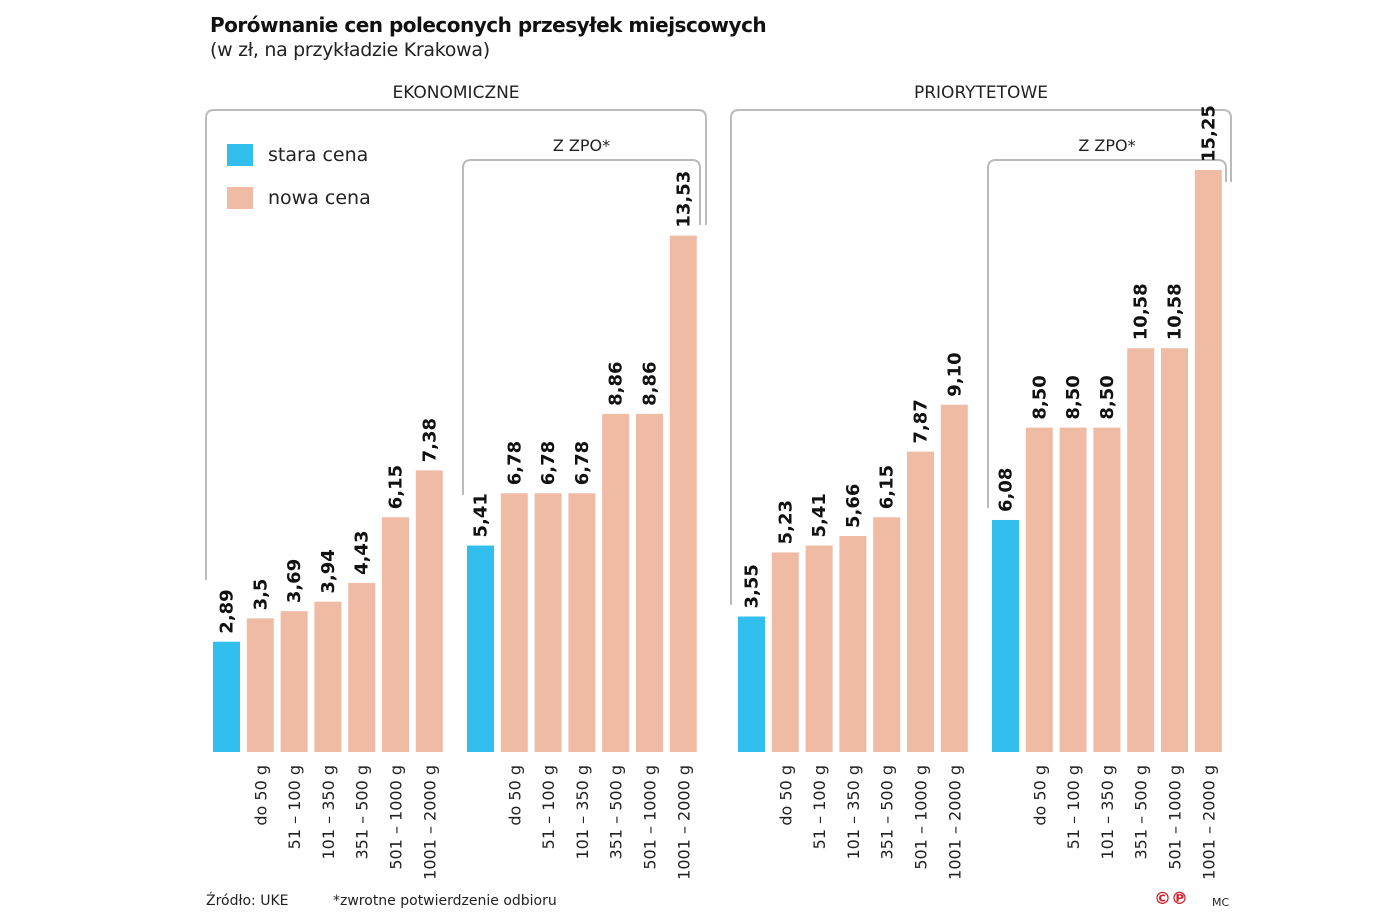 This screenshot has width=1400, height=918. What do you see at coordinates (328, 571) in the screenshot?
I see `bar-value-label: 3,94` at bounding box center [328, 571].